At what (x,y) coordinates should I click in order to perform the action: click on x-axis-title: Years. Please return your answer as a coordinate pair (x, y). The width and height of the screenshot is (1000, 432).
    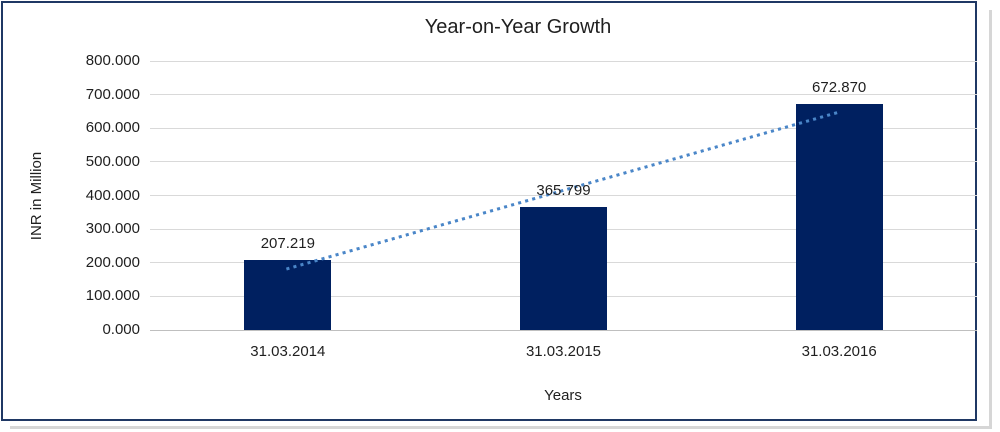
    Looking at the image, I should click on (563, 395).